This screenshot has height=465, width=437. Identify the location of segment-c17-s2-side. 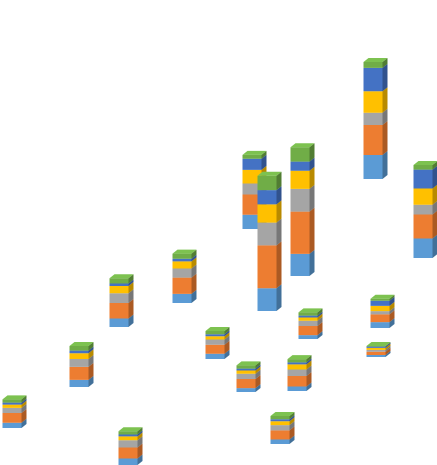
(388, 351).